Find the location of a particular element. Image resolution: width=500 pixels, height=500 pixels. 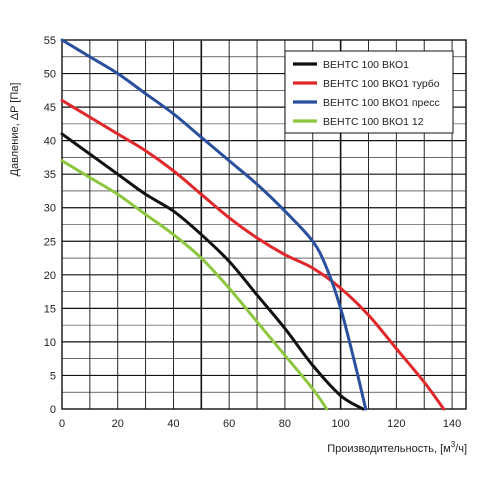

y-tick-label: 15 is located at coordinates (50, 309).